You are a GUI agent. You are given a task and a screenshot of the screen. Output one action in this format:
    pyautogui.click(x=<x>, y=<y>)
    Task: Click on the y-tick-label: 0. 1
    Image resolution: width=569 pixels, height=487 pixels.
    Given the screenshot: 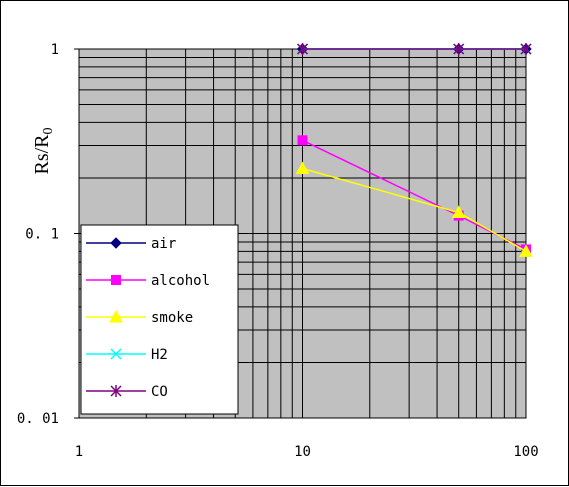 What is the action you would take?
    pyautogui.click(x=42, y=235)
    